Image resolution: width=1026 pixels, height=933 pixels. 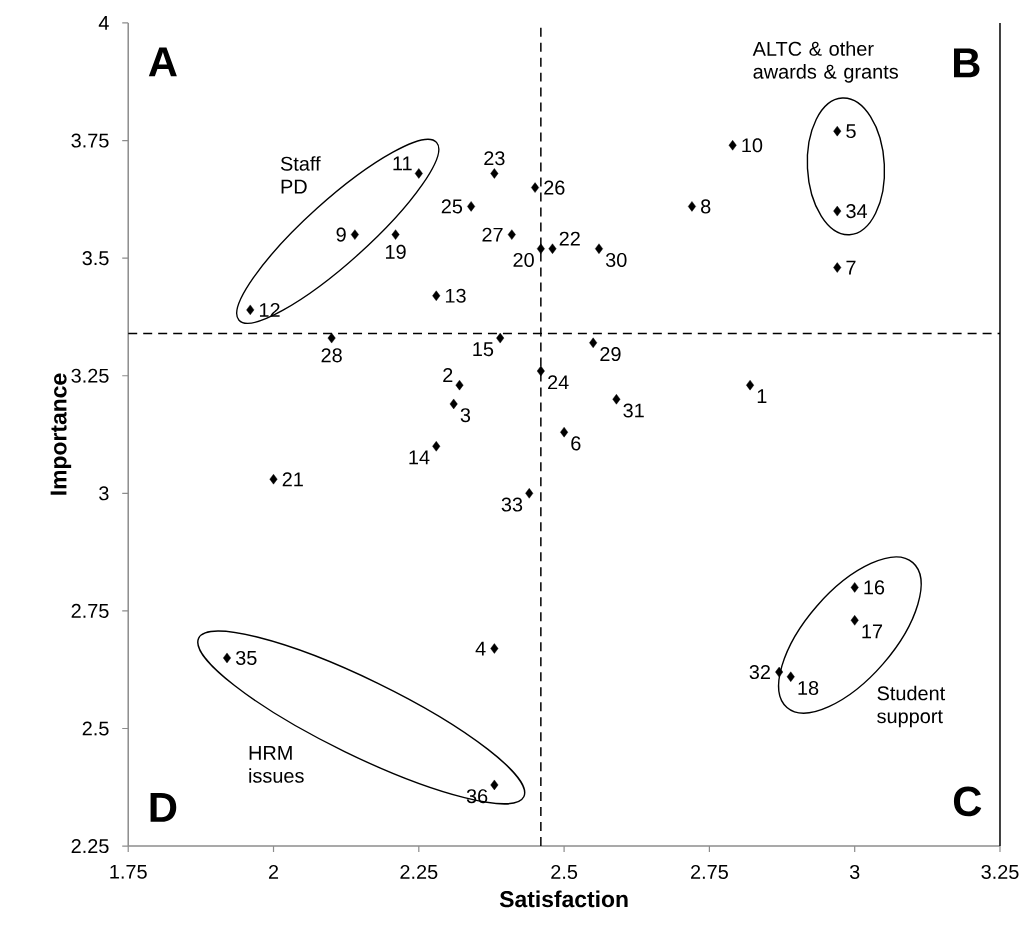 What do you see at coordinates (396, 251) in the screenshot?
I see `annotation: 19` at bounding box center [396, 251].